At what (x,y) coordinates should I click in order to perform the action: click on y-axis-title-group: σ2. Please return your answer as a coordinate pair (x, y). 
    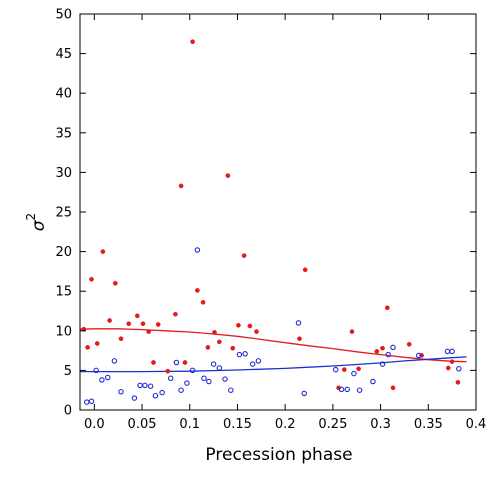
    Looking at the image, I should click on (36, 222).